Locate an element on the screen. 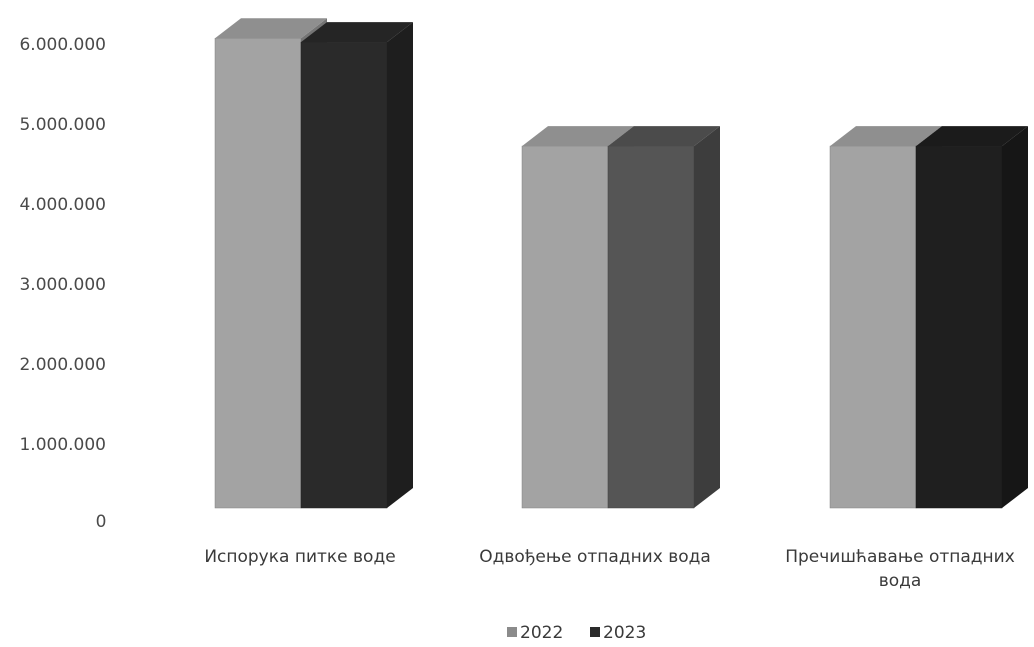  category-label: Испорука питке воде is located at coordinates (299, 557).